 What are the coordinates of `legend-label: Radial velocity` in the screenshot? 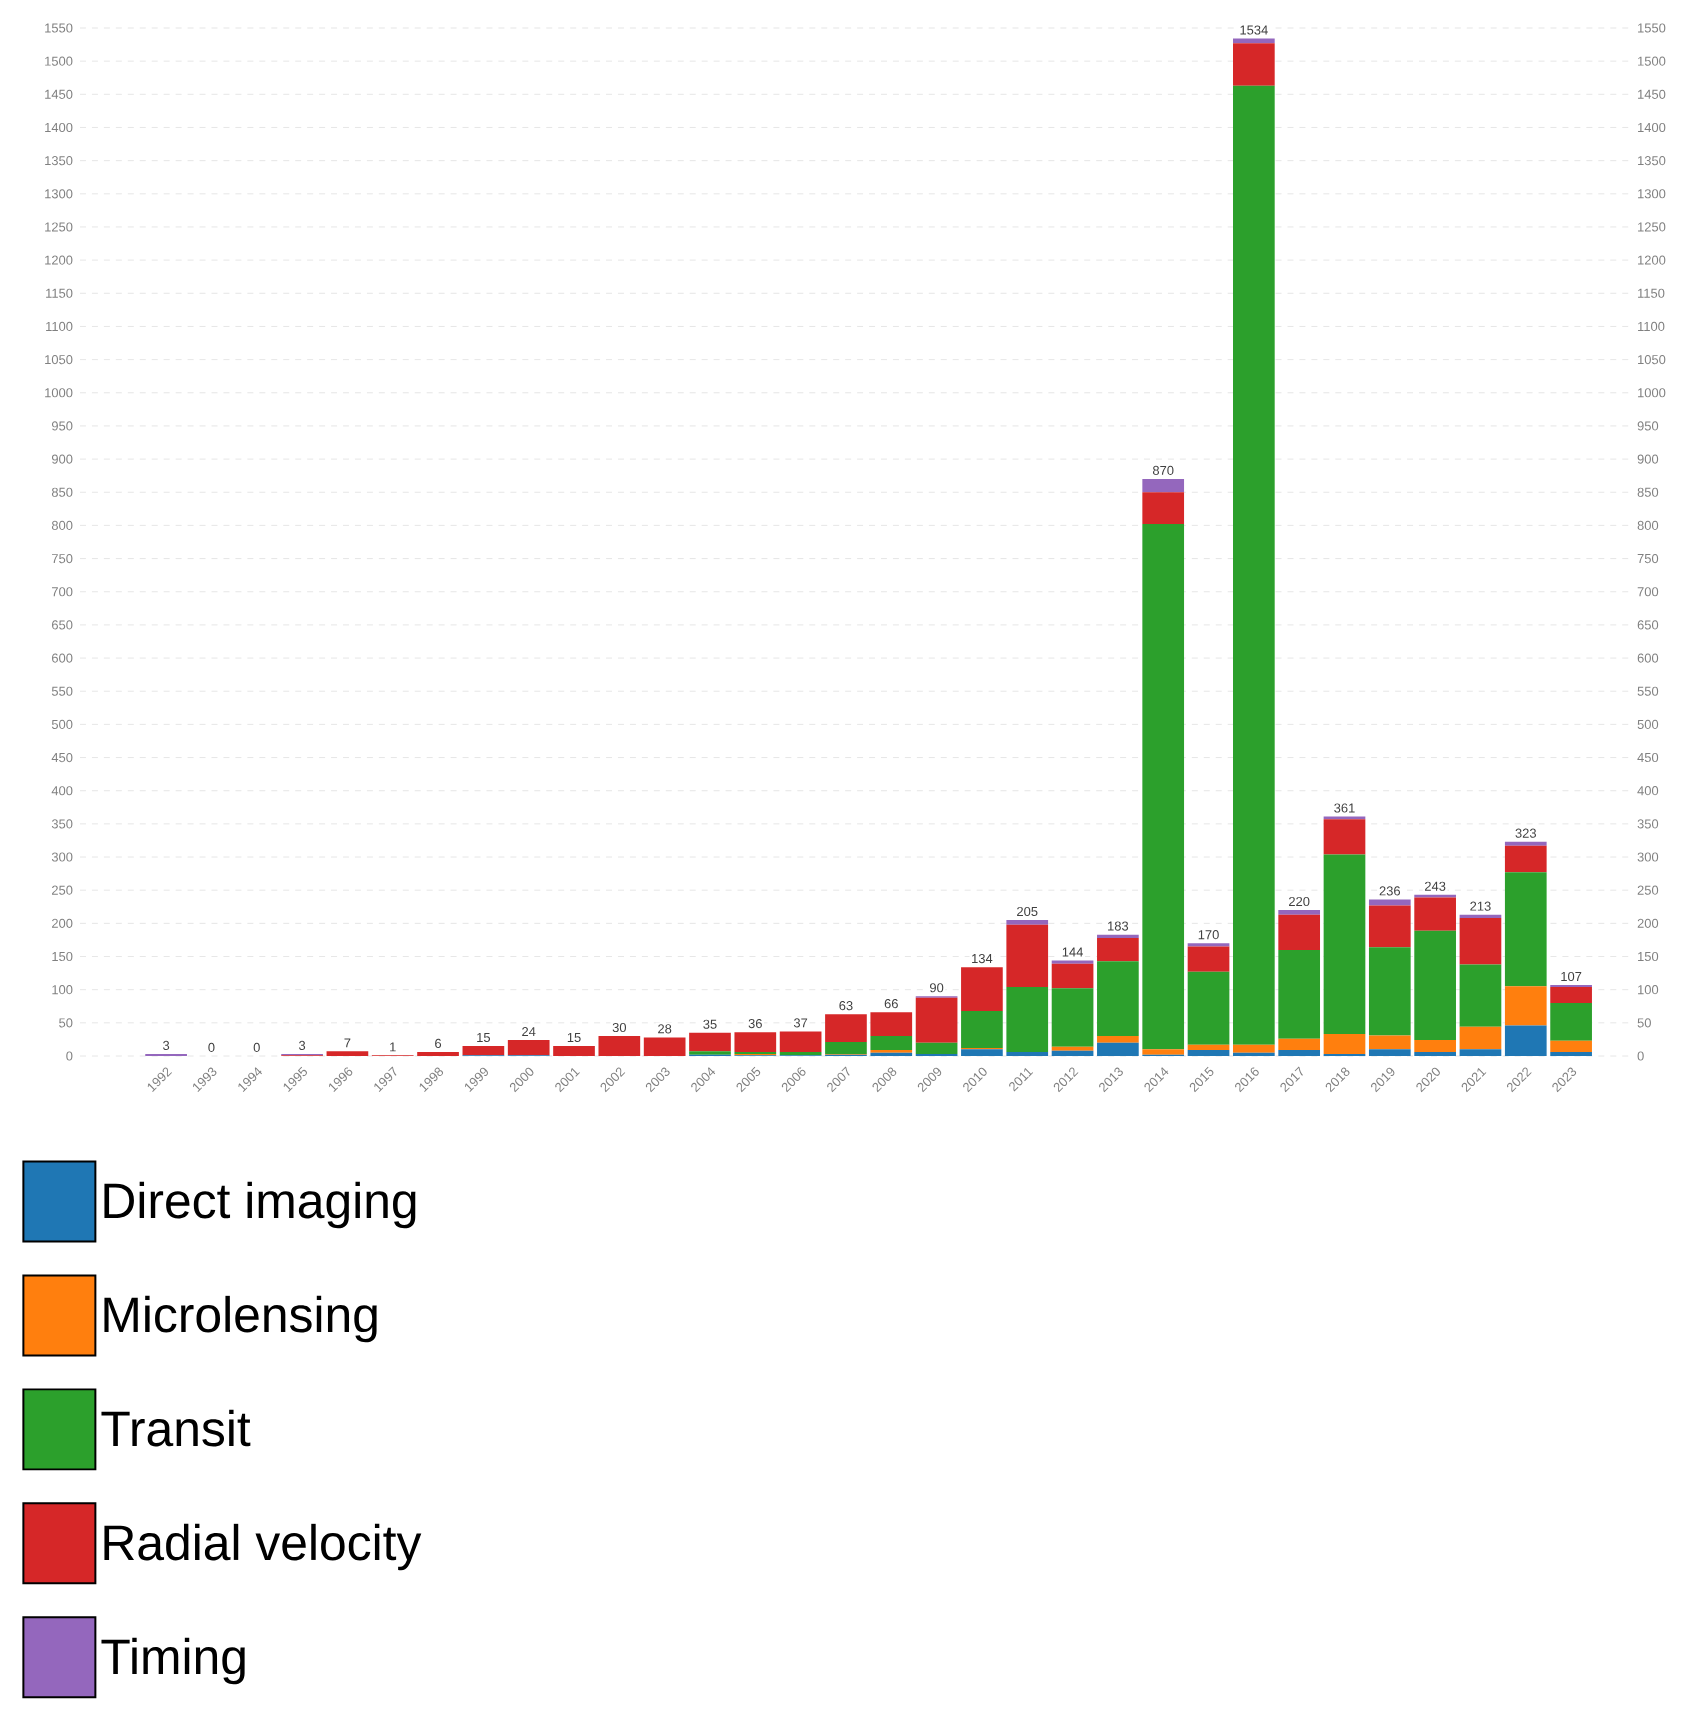 It's located at (263, 1547).